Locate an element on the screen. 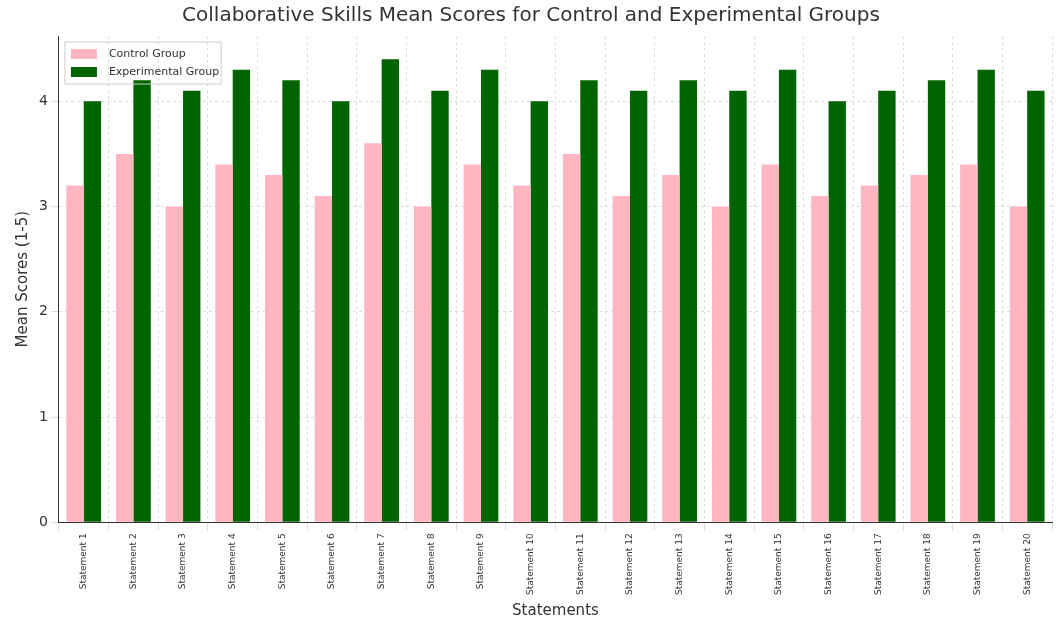 Image resolution: width=1056 pixels, height=628 pixels. x-tick-label: Statement 7 is located at coordinates (381, 561).